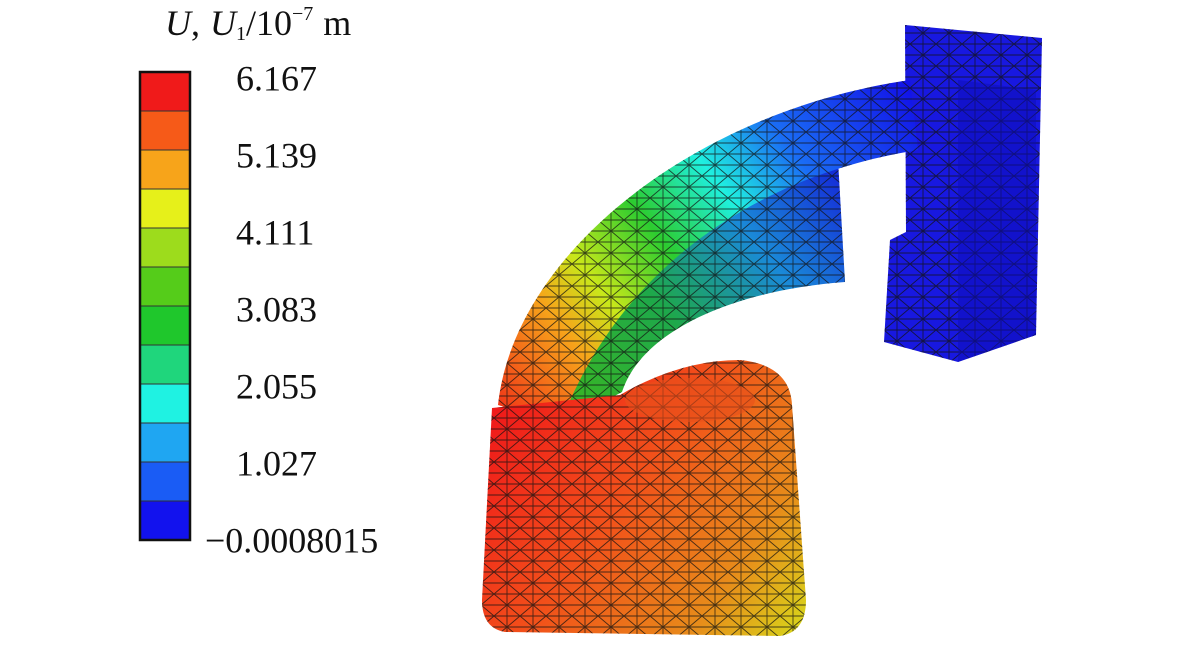 This screenshot has height=645, width=1181. What do you see at coordinates (276, 463) in the screenshot?
I see `legend-label: 1.027` at bounding box center [276, 463].